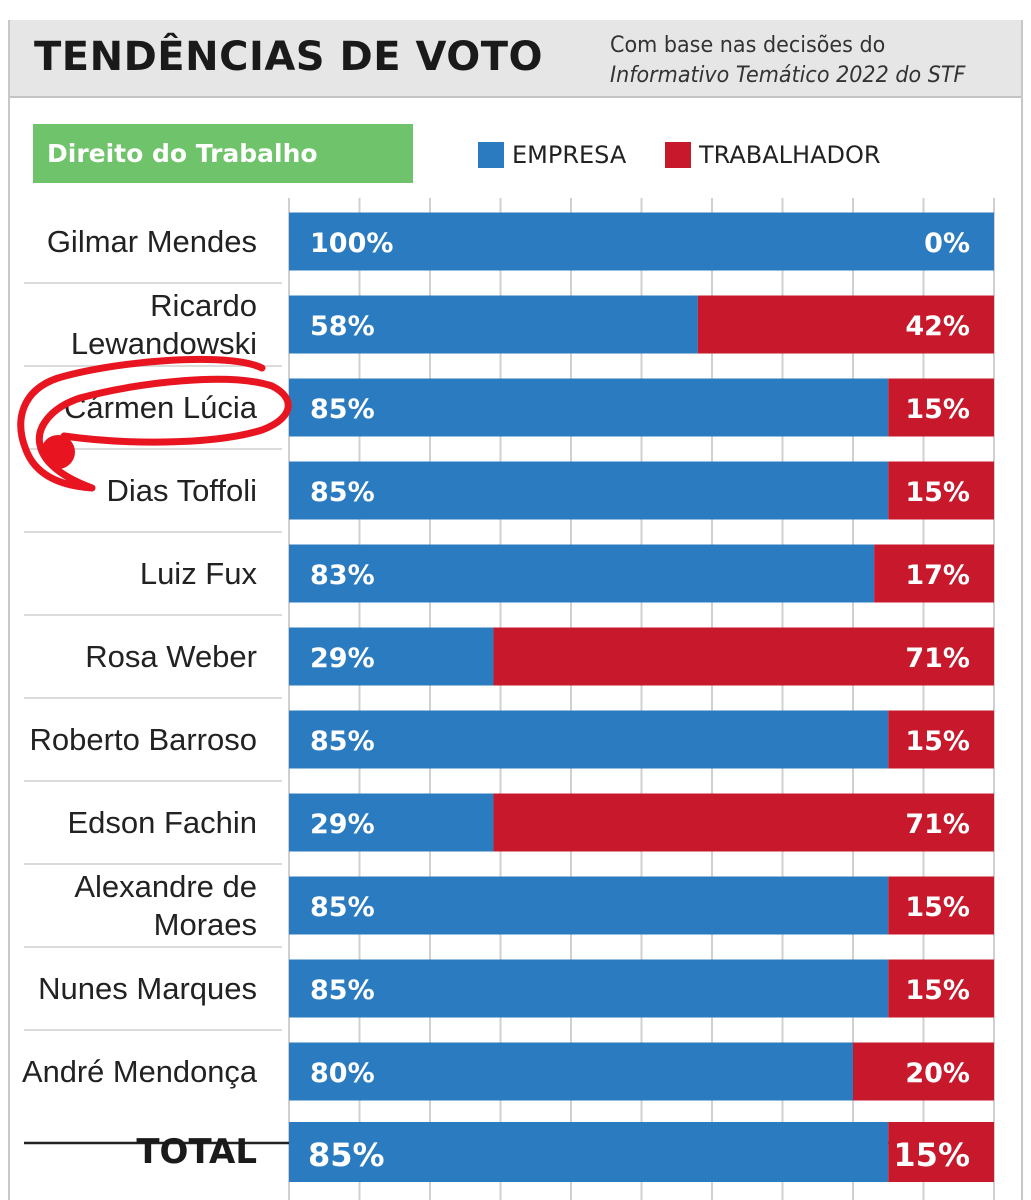 This screenshot has height=1200, width=1031. Describe the element at coordinates (931, 1155) in the screenshot. I see `total-data-label-trabalhador: 15%` at that location.